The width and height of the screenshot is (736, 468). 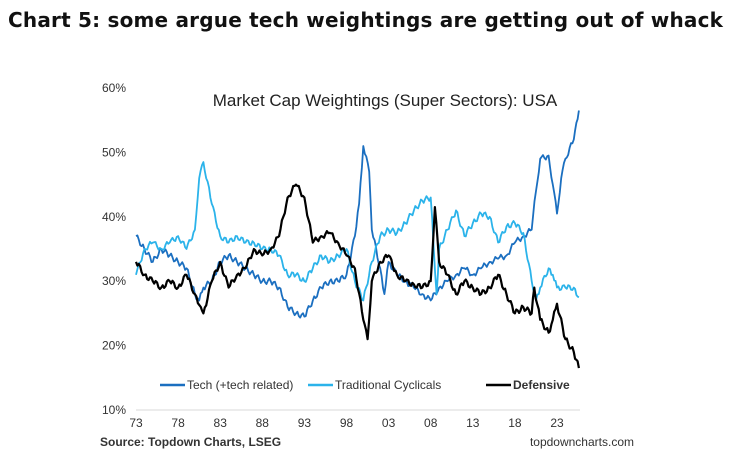 I want to click on x-tick-label: 03, so click(x=389, y=423).